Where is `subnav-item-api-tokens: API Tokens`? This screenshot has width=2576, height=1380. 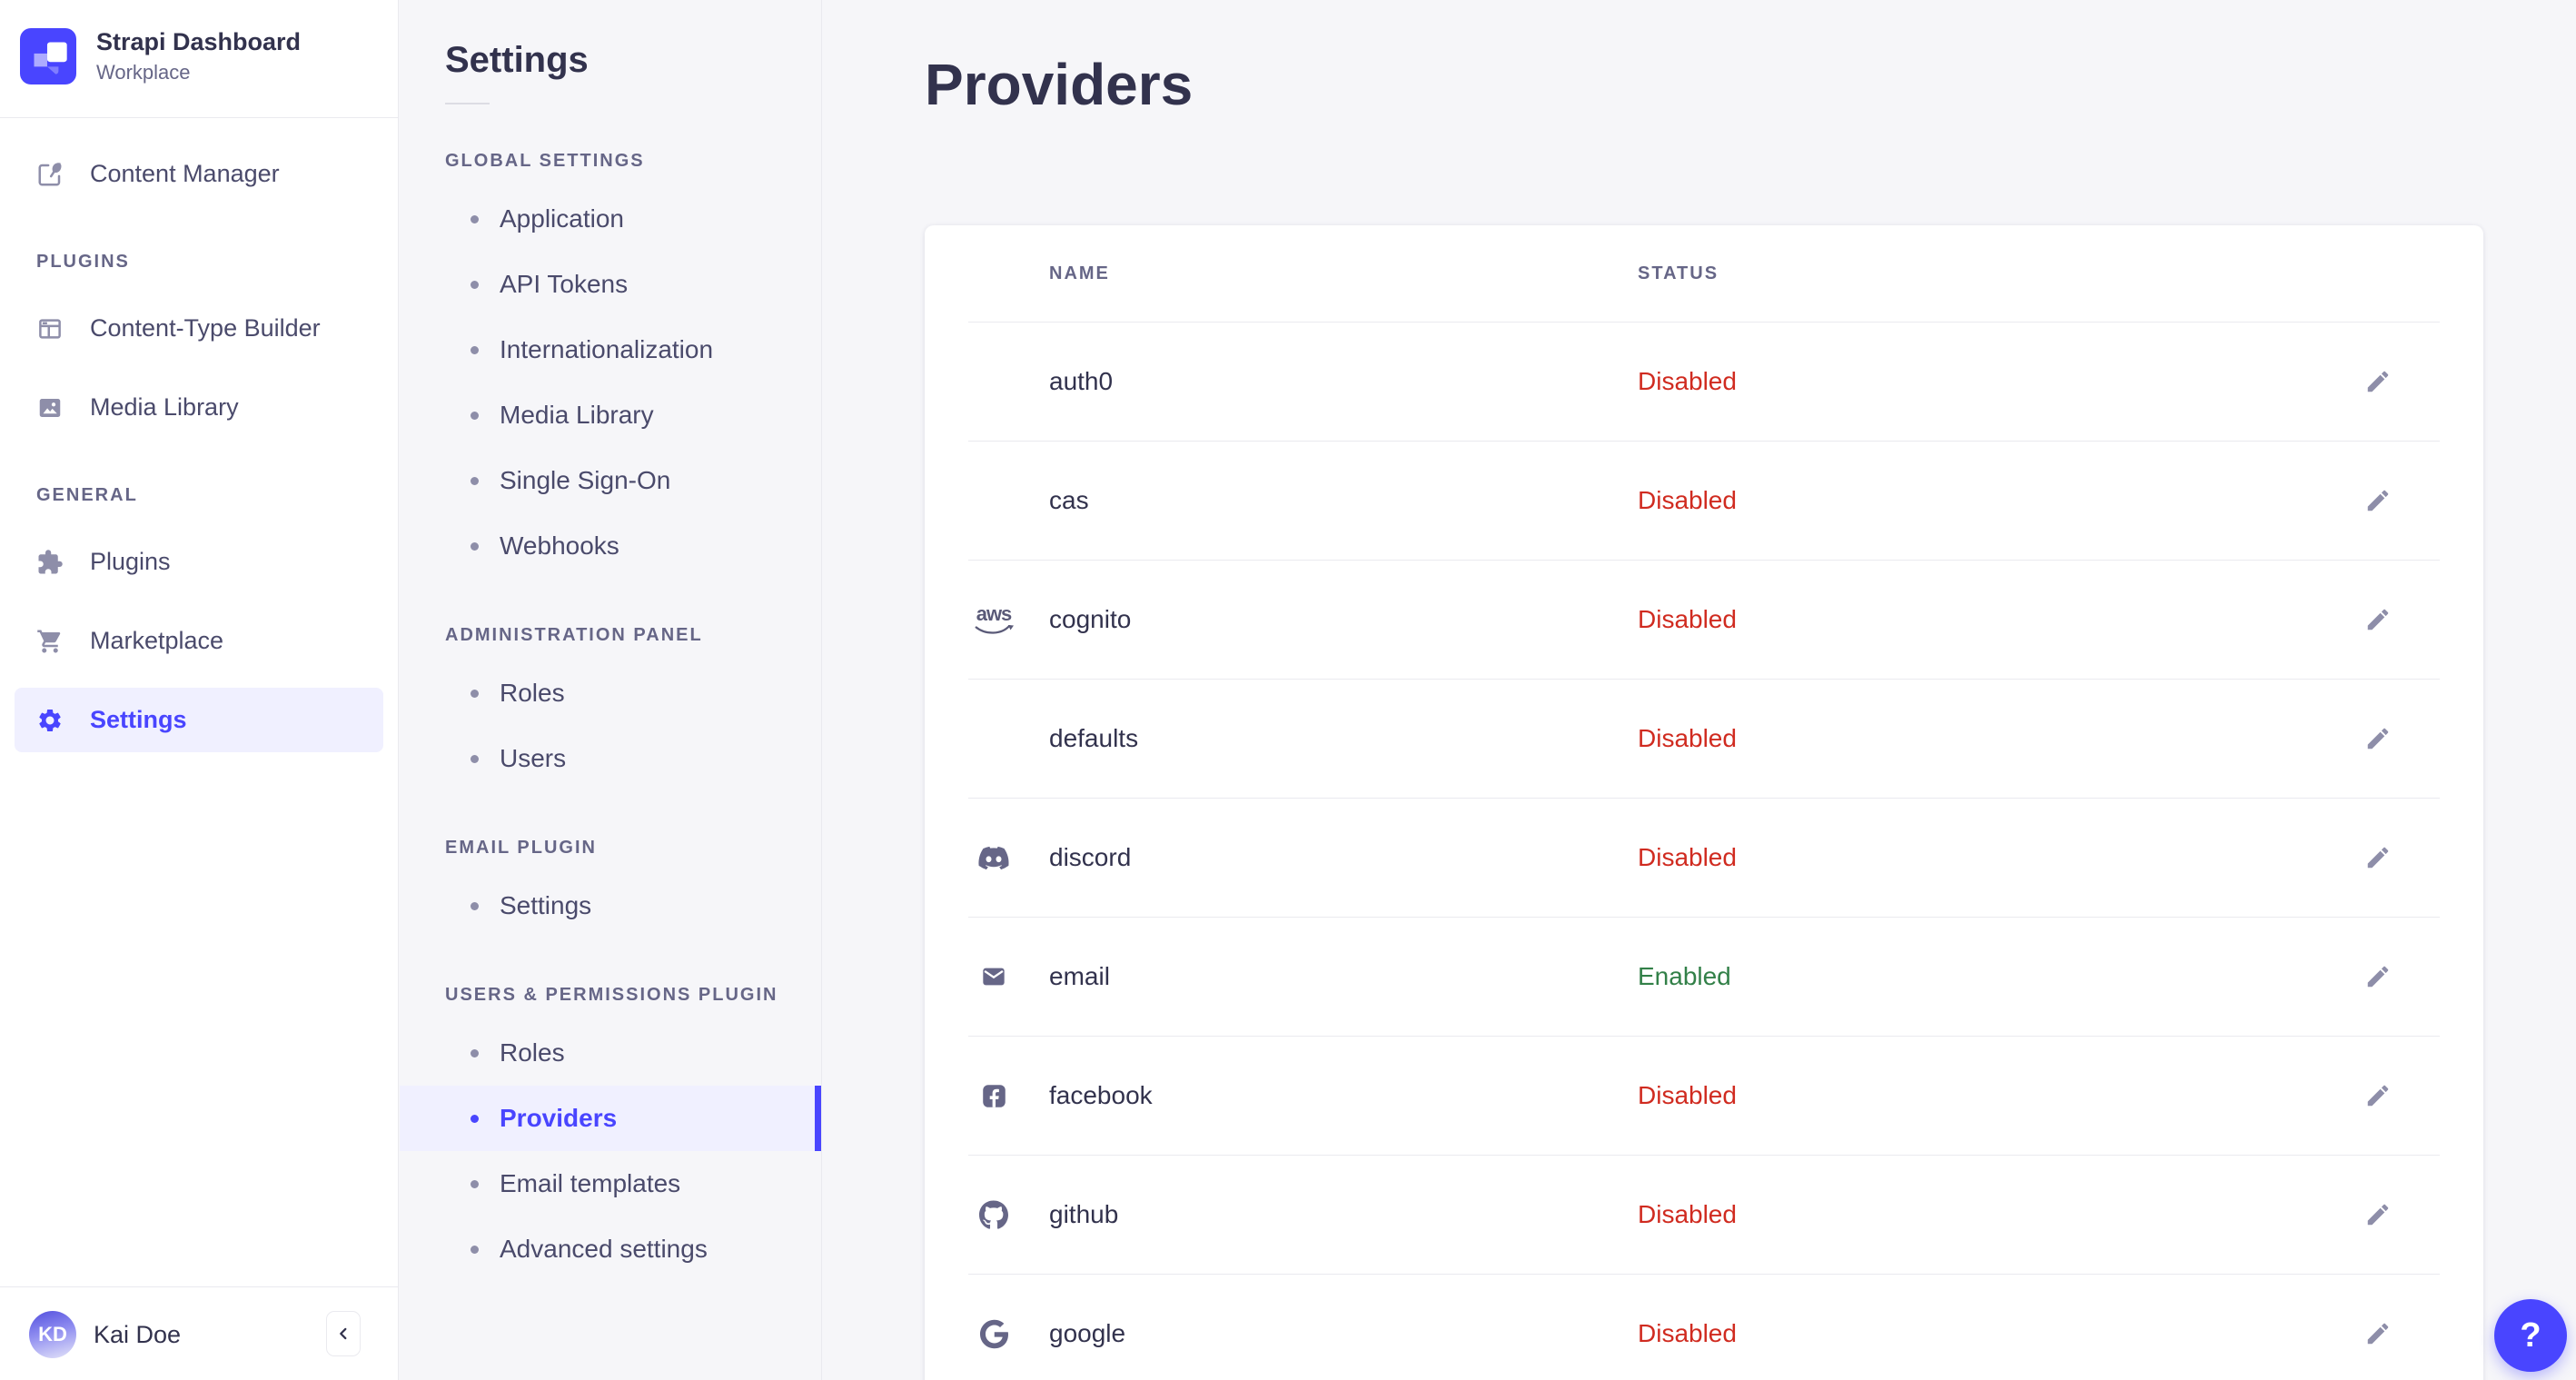
subnav-item-api-tokens: API Tokens is located at coordinates (610, 284).